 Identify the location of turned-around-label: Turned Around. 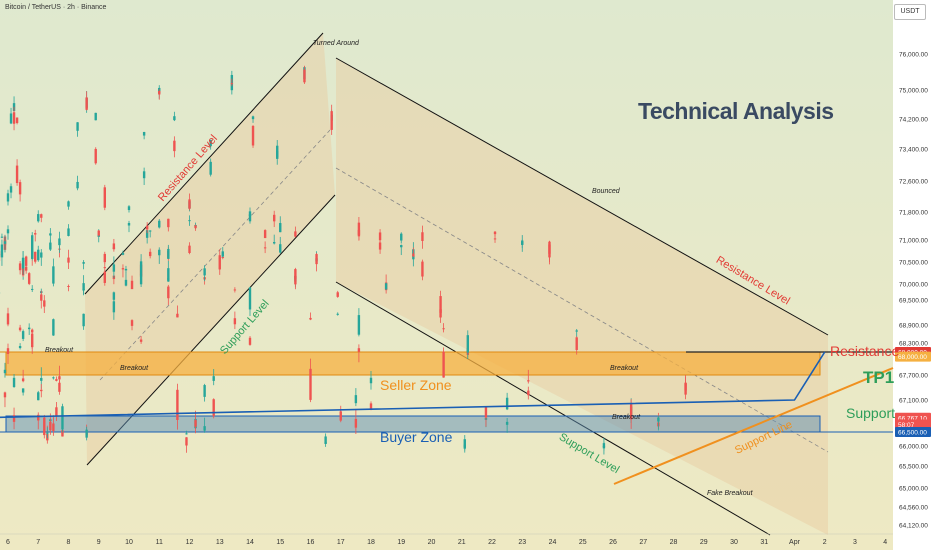
(336, 43).